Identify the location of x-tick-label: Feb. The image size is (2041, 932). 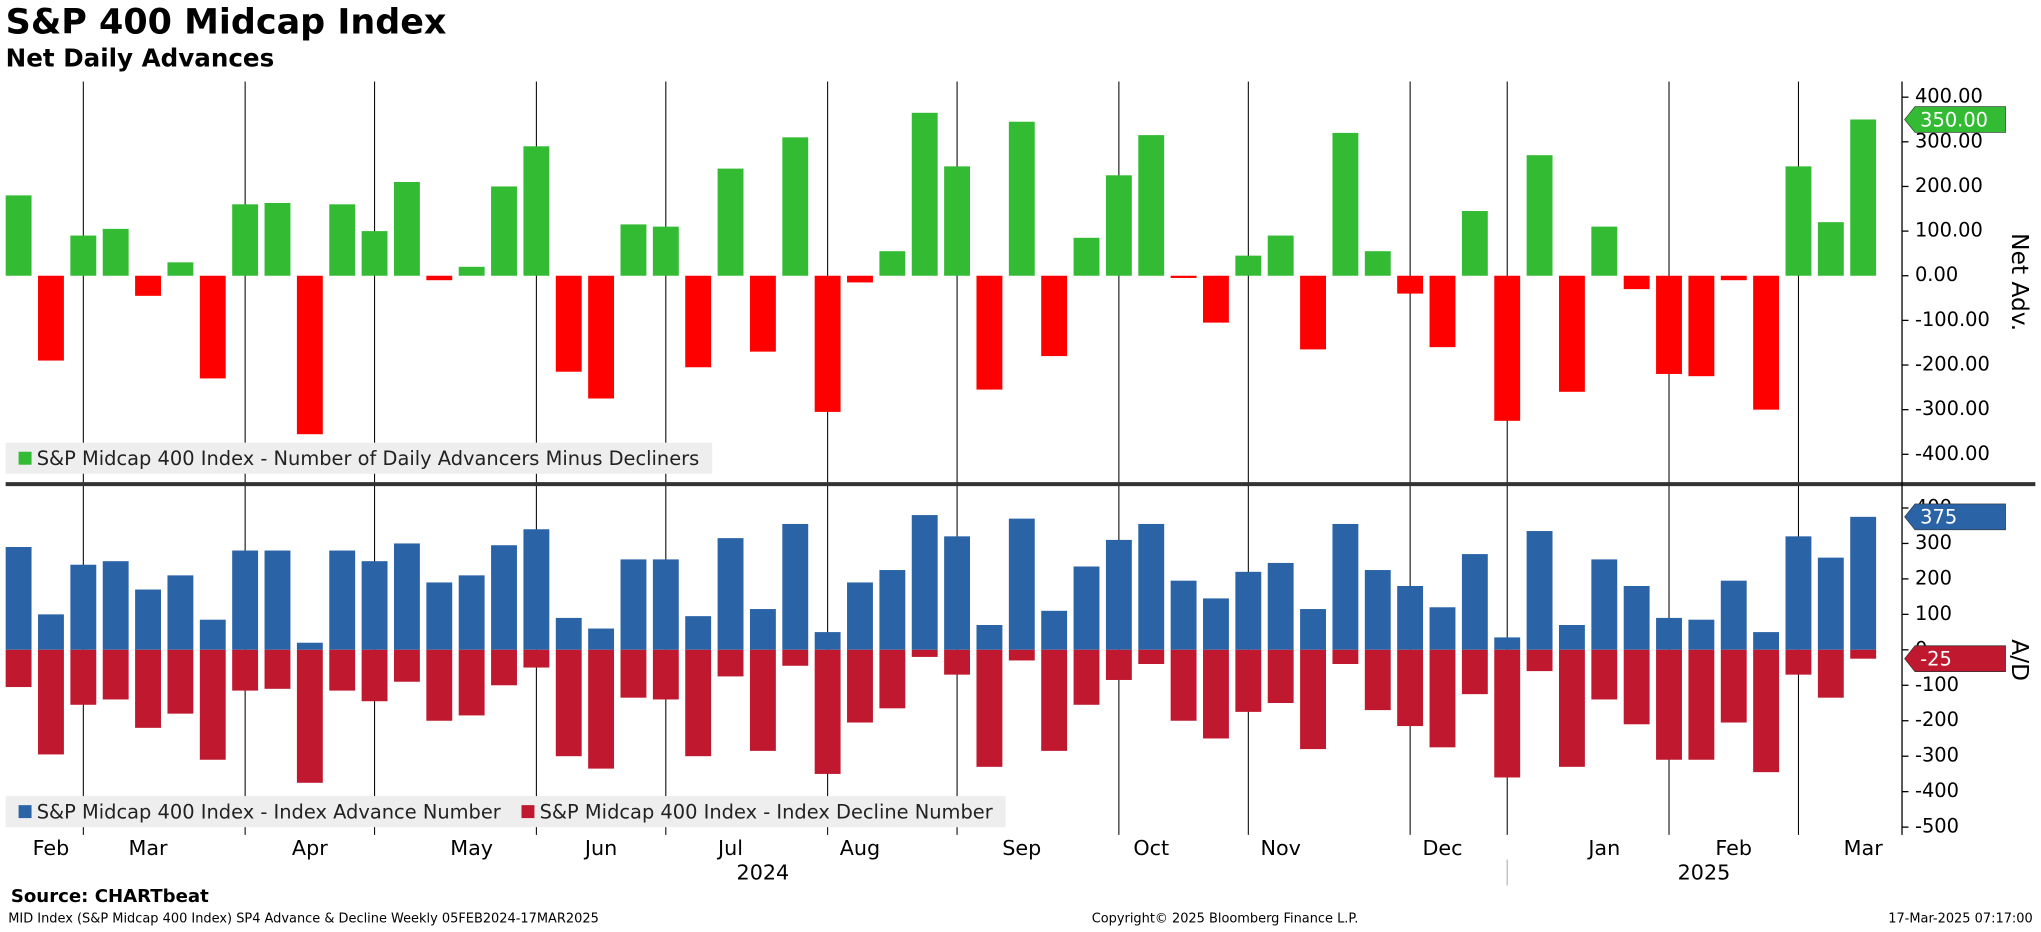
(51, 848).